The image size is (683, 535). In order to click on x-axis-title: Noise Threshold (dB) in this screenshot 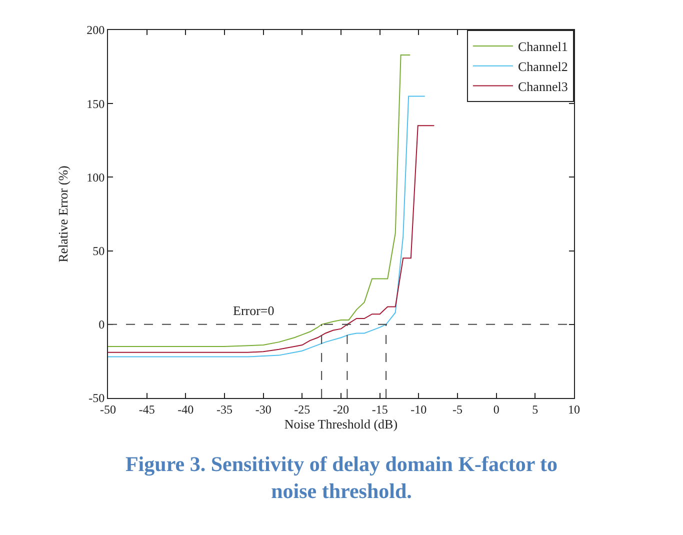, I will do `click(341, 424)`.